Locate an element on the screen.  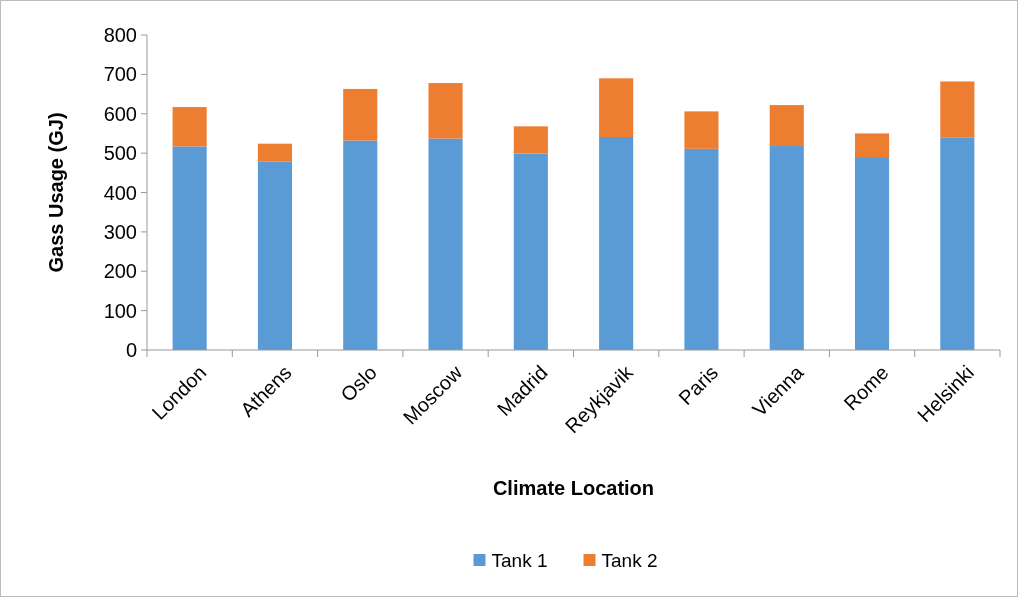
legend-label: Tank 1 is located at coordinates (519, 560).